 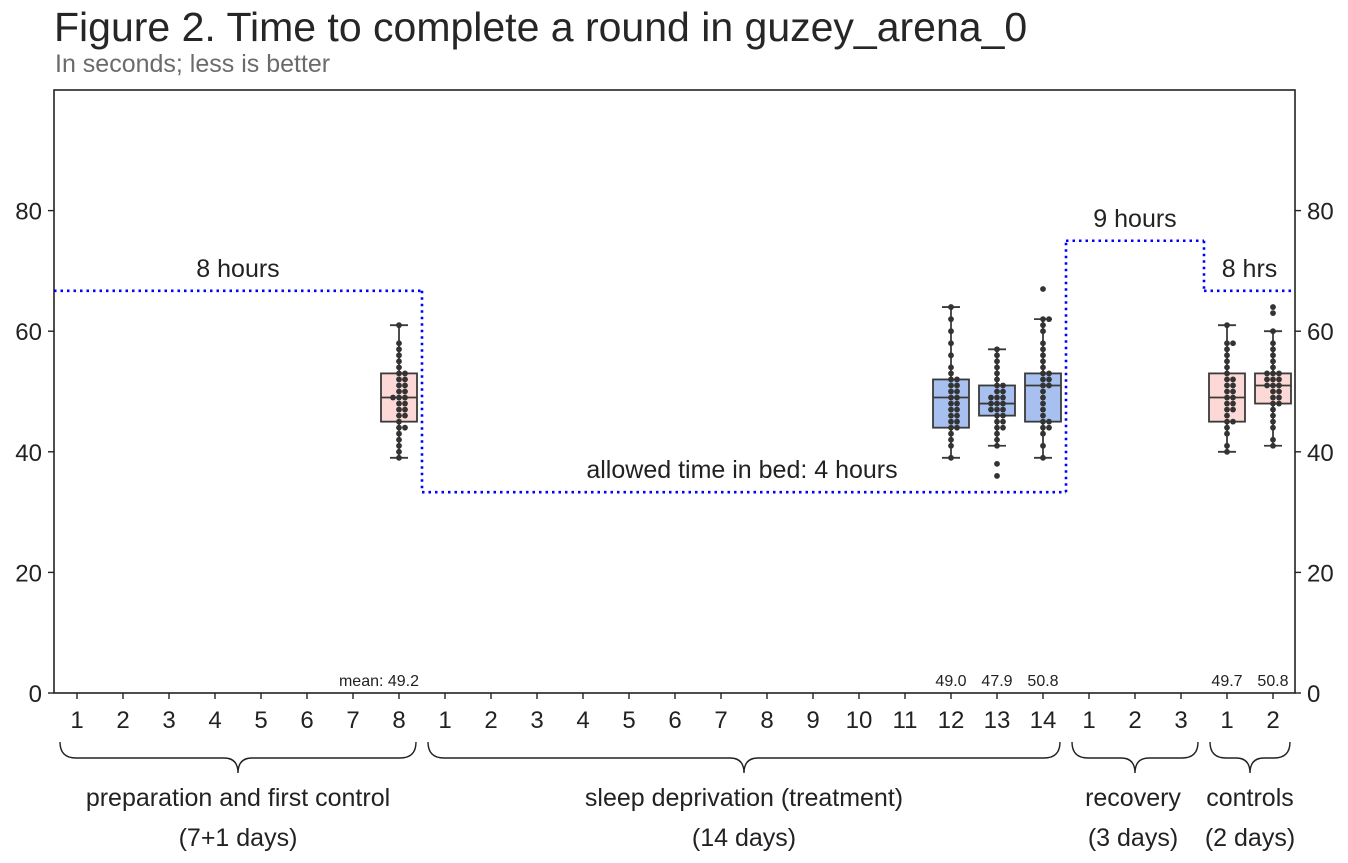 What do you see at coordinates (238, 798) in the screenshot?
I see `phase-name: preparation and first control` at bounding box center [238, 798].